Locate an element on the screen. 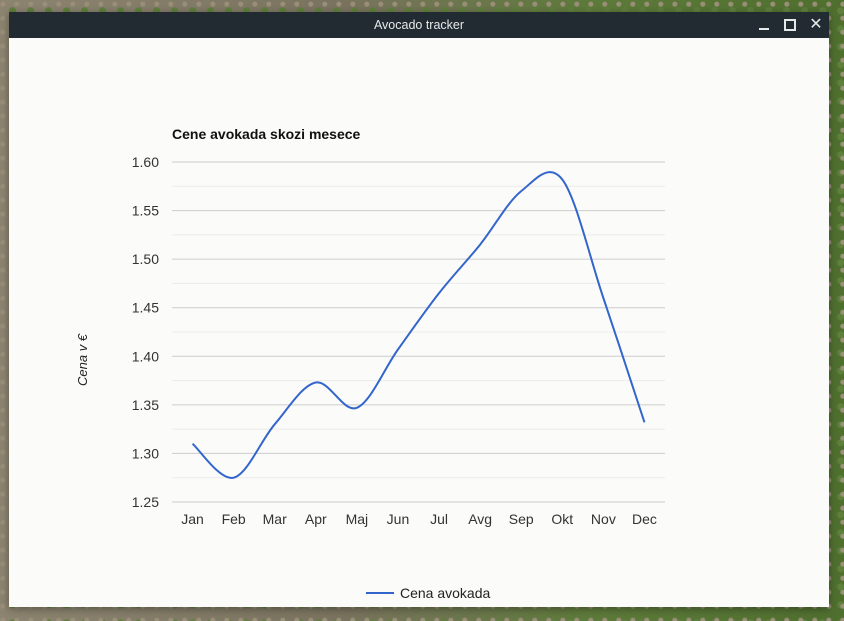  window-title: Avocado tracker is located at coordinates (419, 25).